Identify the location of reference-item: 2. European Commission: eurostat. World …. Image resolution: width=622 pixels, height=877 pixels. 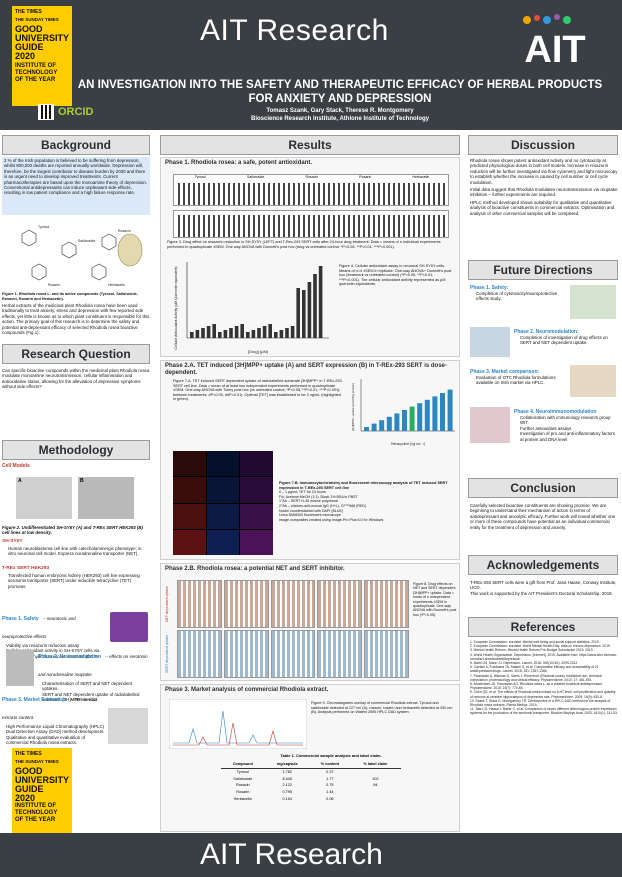
(540, 646).